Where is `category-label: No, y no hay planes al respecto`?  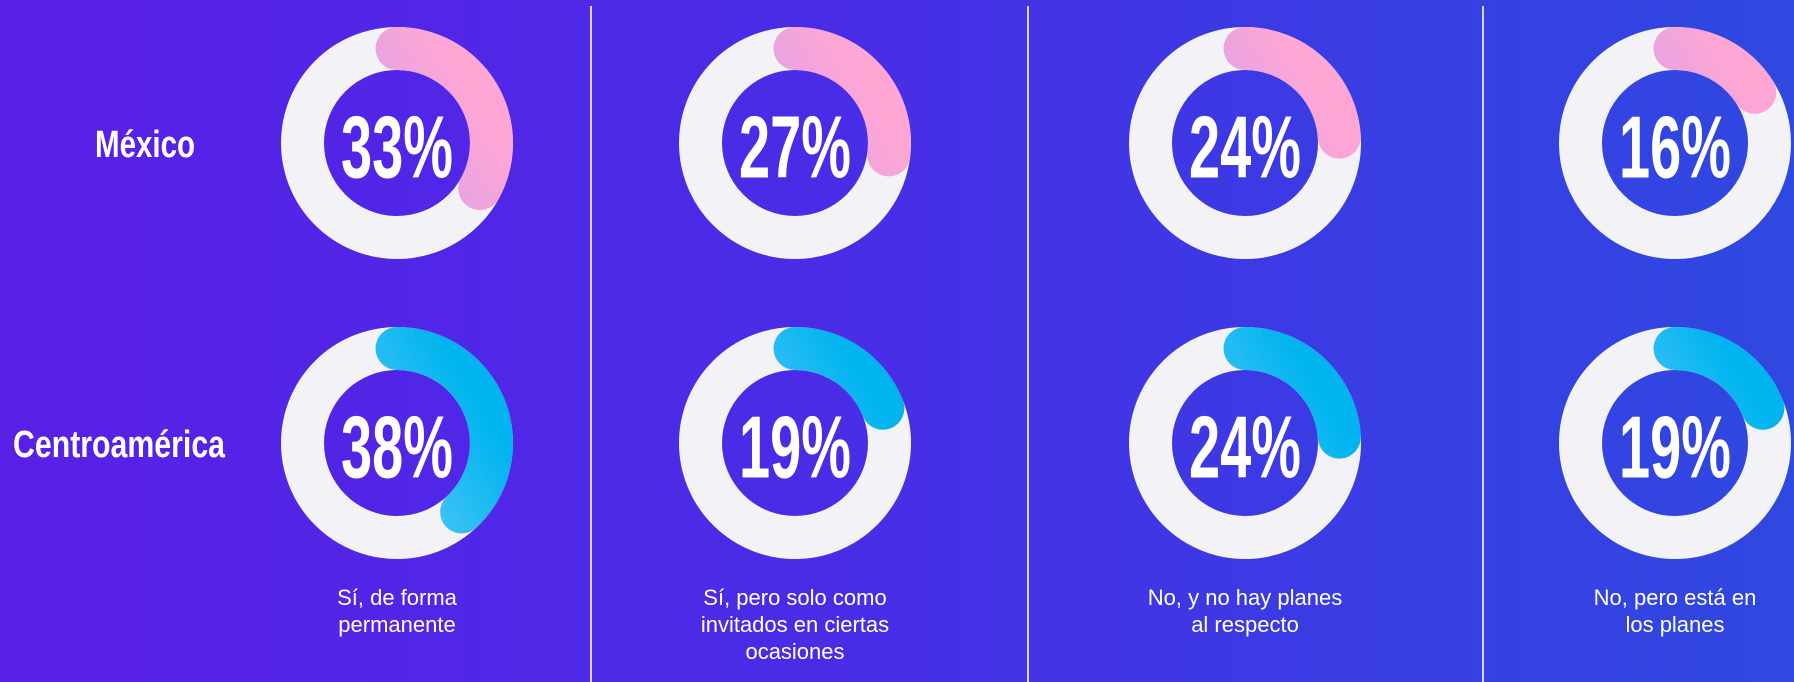
category-label: No, y no hay planes al respecto is located at coordinates (1245, 611).